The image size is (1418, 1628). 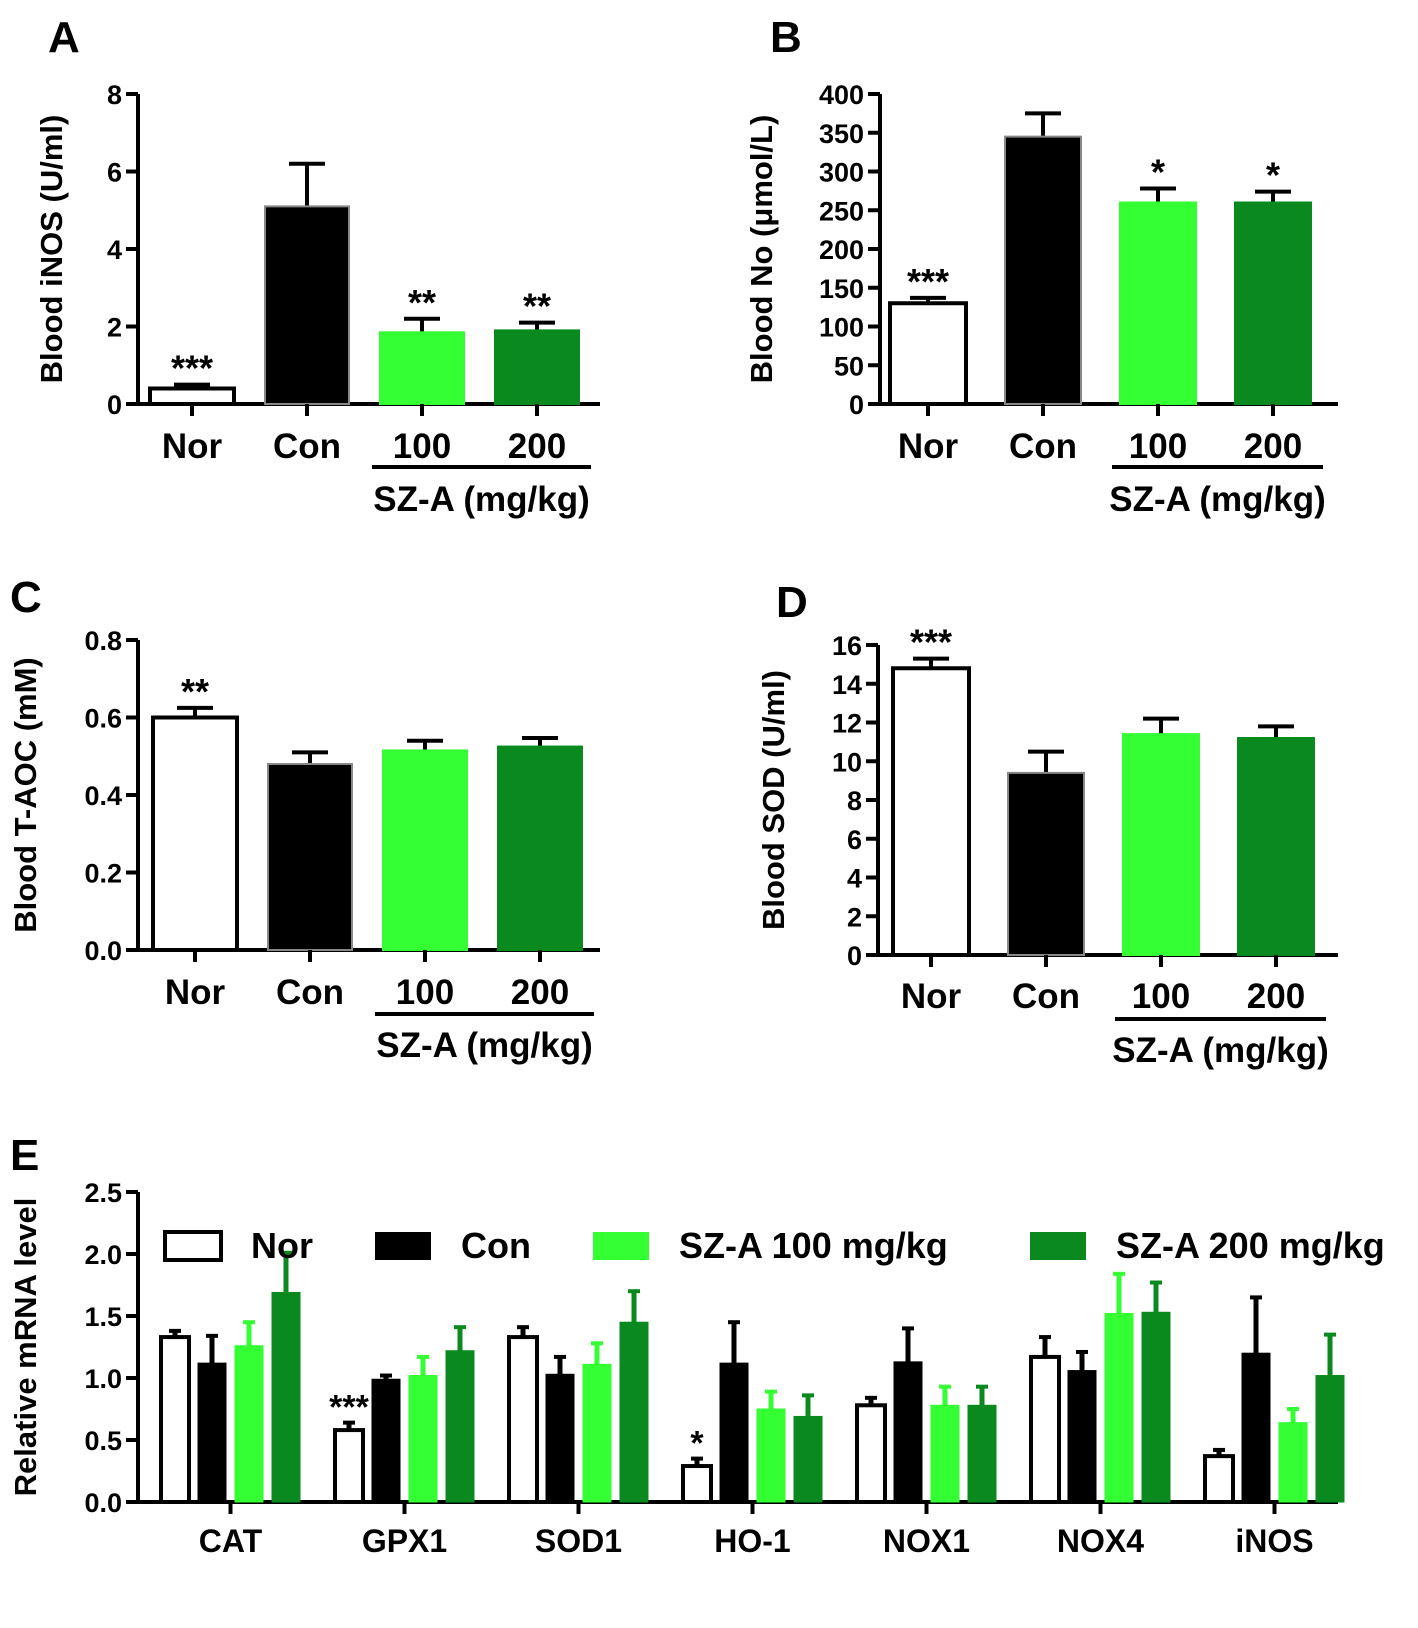 I want to click on y-tick-label: 100, so click(x=841, y=328).